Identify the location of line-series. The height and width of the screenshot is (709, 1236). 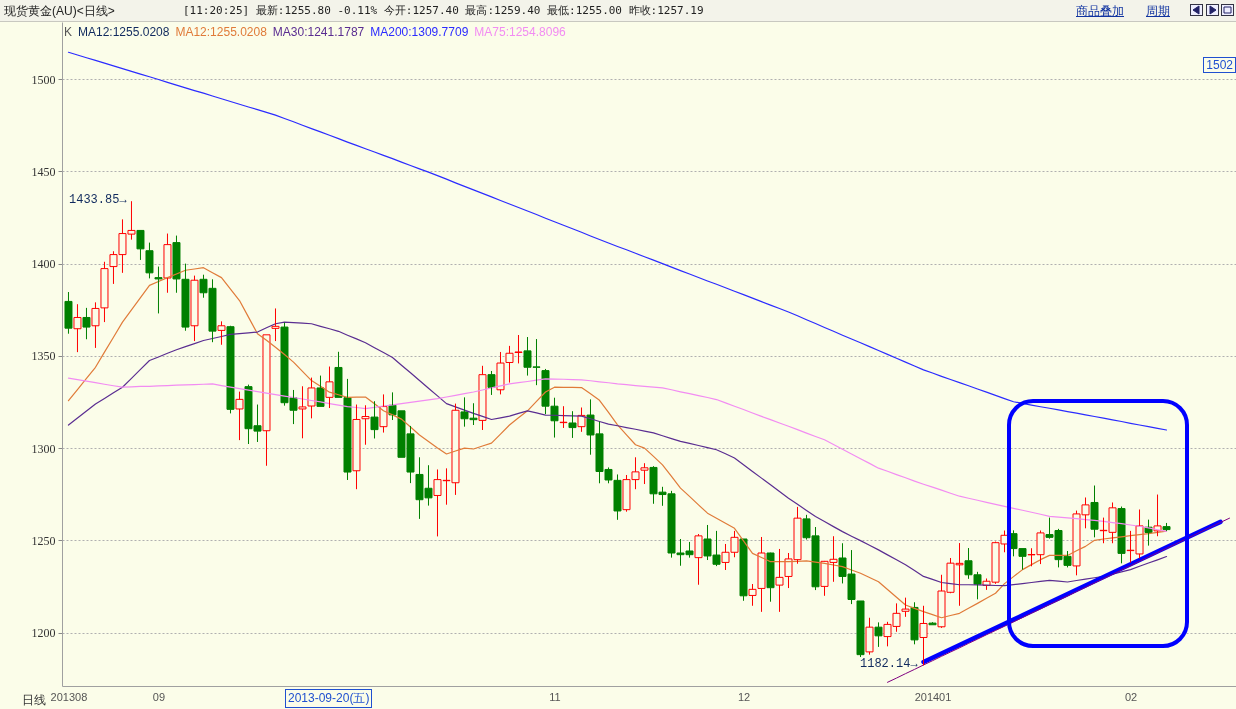
(1072, 592).